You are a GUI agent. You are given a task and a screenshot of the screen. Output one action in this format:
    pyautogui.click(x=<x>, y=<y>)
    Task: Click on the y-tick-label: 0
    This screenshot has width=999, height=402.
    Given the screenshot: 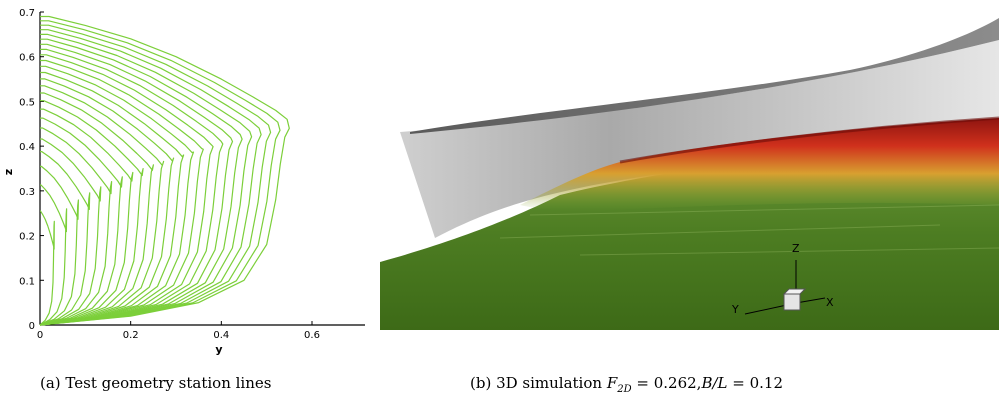 What is the action you would take?
    pyautogui.click(x=32, y=326)
    